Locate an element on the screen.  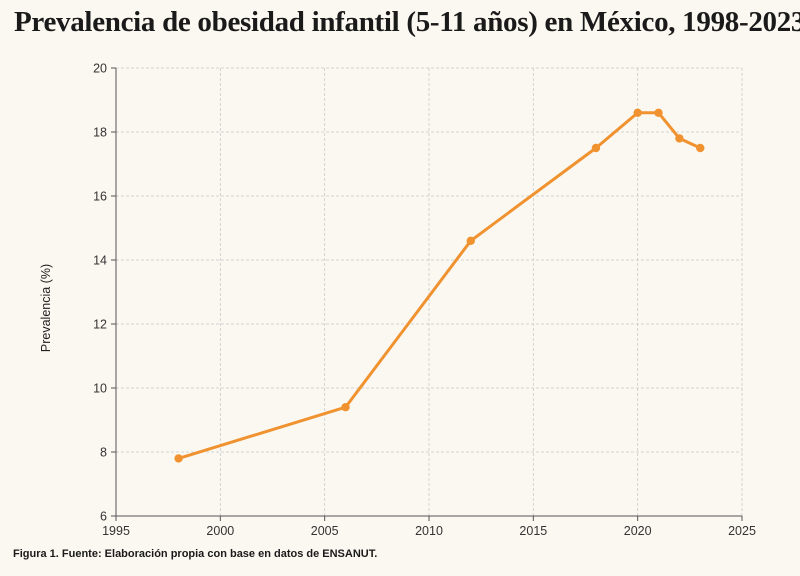
x-tick-label: 2010 is located at coordinates (429, 531).